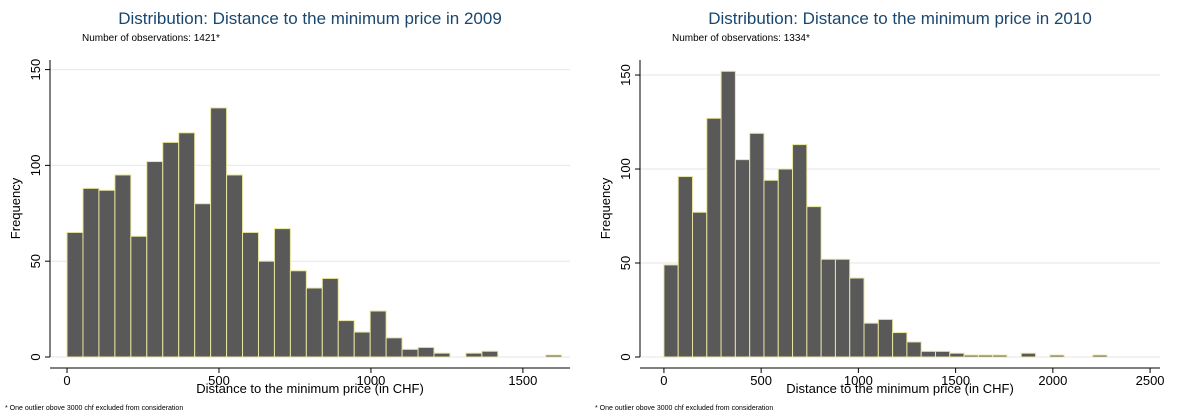 This screenshot has width=1177, height=416. What do you see at coordinates (1052, 380) in the screenshot?
I see `x-tick-label: 2000` at bounding box center [1052, 380].